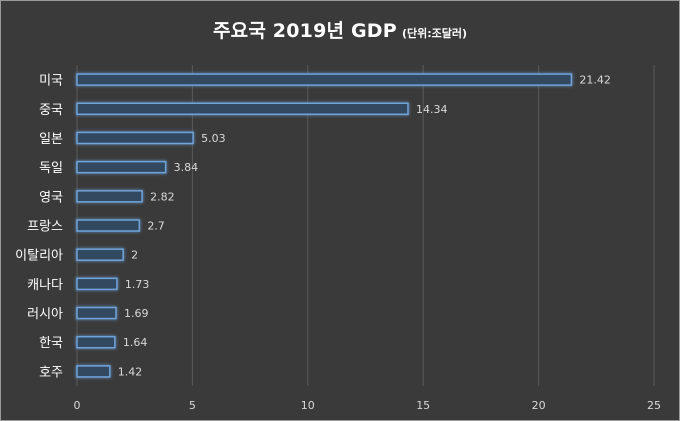  What do you see at coordinates (51, 139) in the screenshot?
I see `category-label: 일본` at bounding box center [51, 139].